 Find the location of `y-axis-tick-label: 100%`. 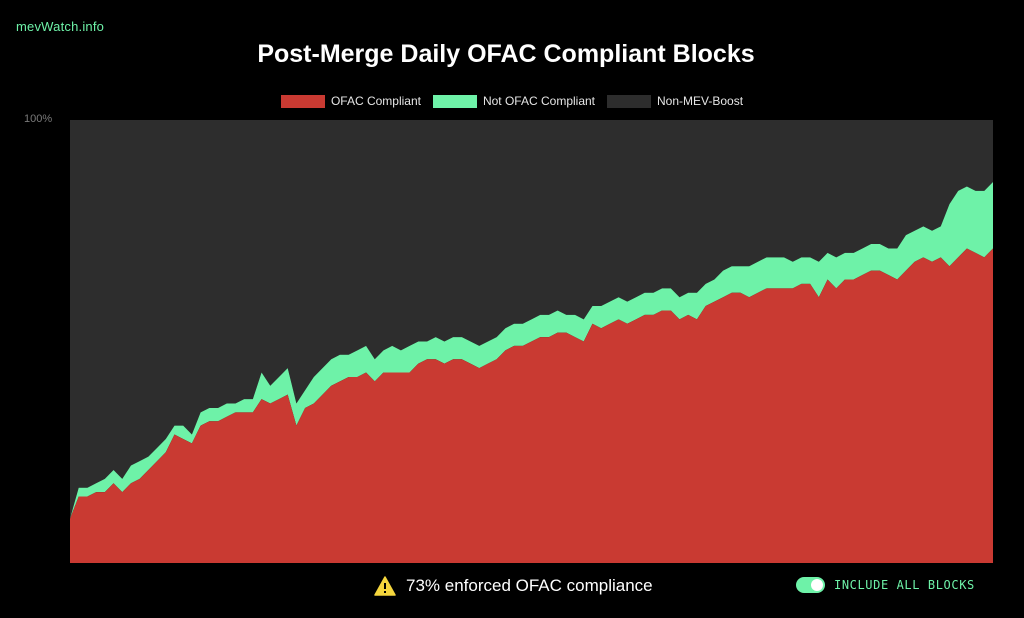

y-axis-tick-label: 100% is located at coordinates (38, 119).